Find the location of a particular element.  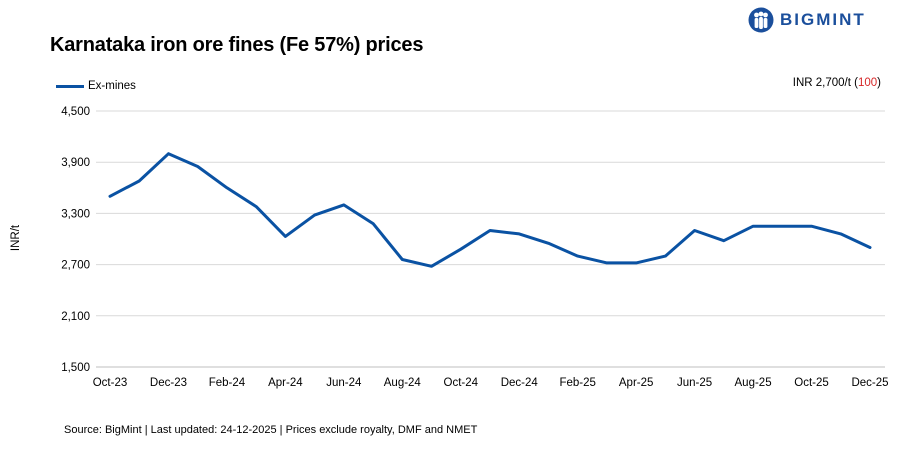

logo-text: BIGMINT is located at coordinates (823, 19).